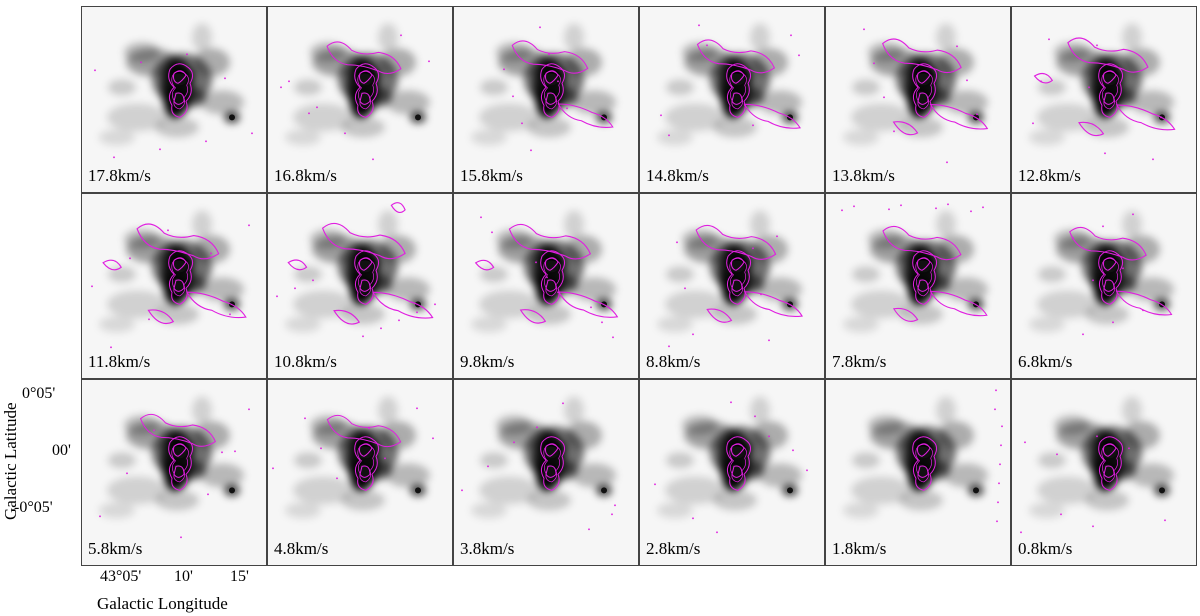  I want to click on velocity-label: 4.8km/s, so click(301, 548).